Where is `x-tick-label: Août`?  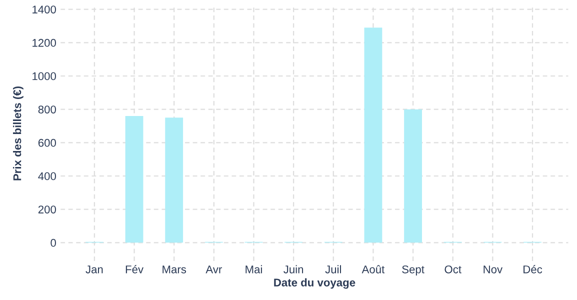 x-tick-label: Août is located at coordinates (373, 269).